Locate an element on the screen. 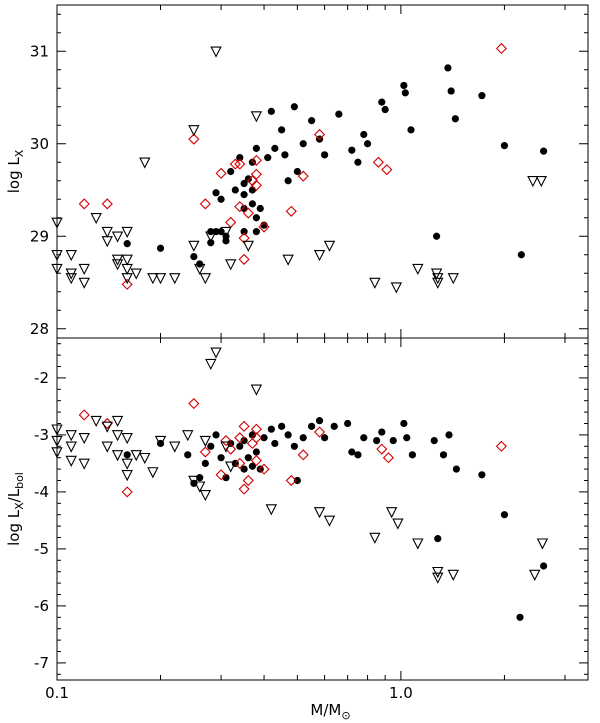 The width and height of the screenshot is (600, 723). x-axis-title: M/M⊙ is located at coordinates (330, 711).